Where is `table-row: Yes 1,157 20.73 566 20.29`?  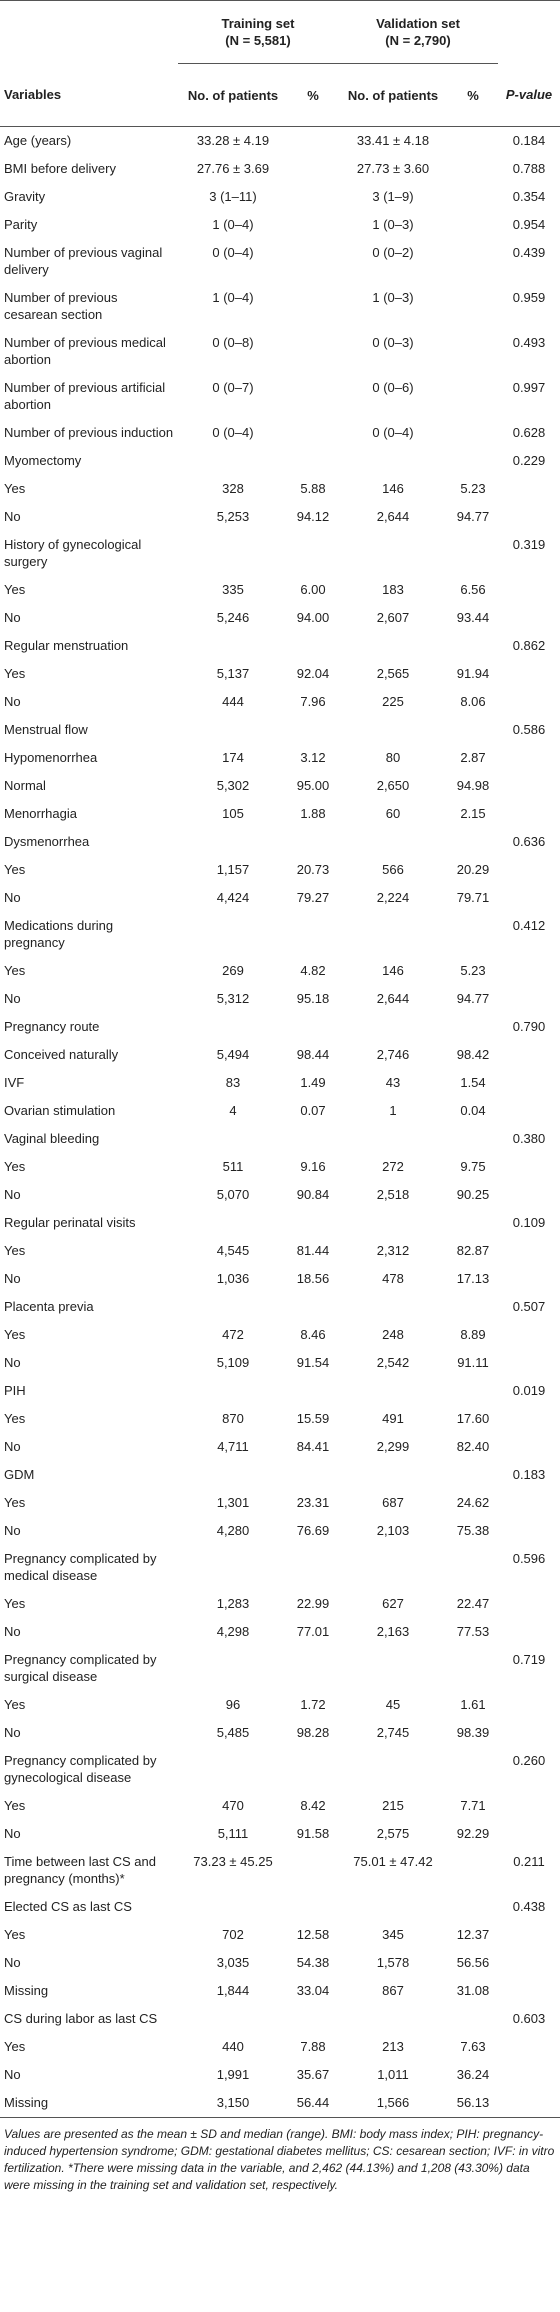
table-row: Yes 1,157 20.73 566 20.29 is located at coordinates (280, 870).